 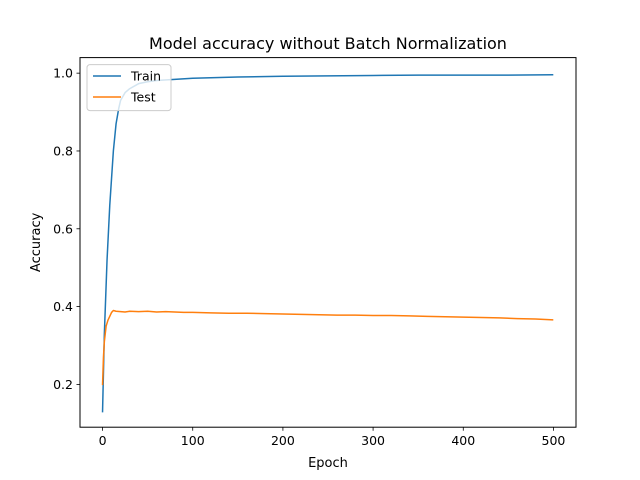 What do you see at coordinates (63, 228) in the screenshot?
I see `y-tick-label: 0.6` at bounding box center [63, 228].